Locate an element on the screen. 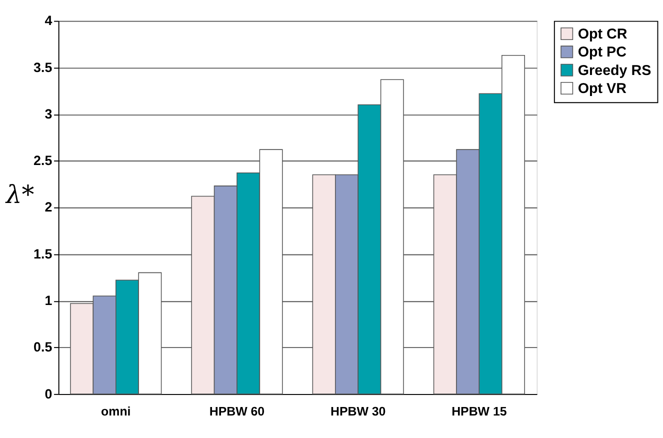 This screenshot has height=438, width=663. x-tick-label: HPBW 60 is located at coordinates (237, 411).